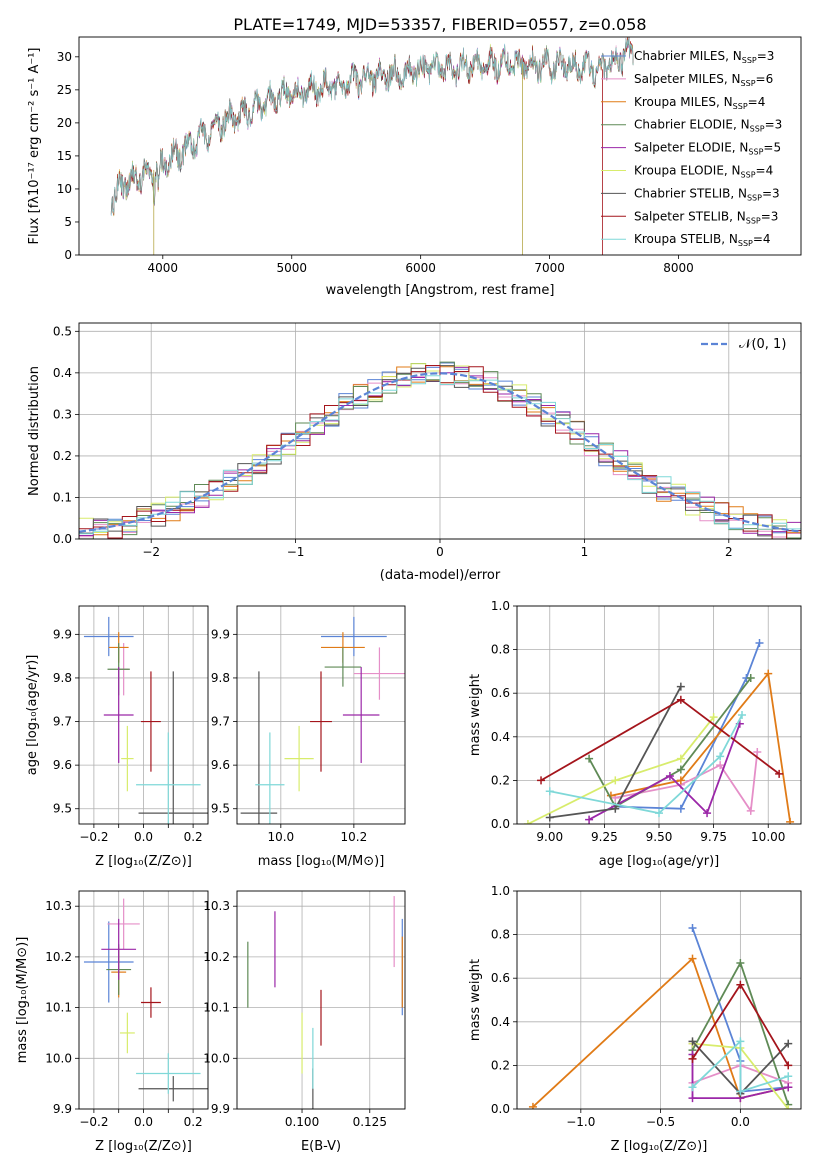  I want to click on y-tick-label: 0.6, so click(500, 693).